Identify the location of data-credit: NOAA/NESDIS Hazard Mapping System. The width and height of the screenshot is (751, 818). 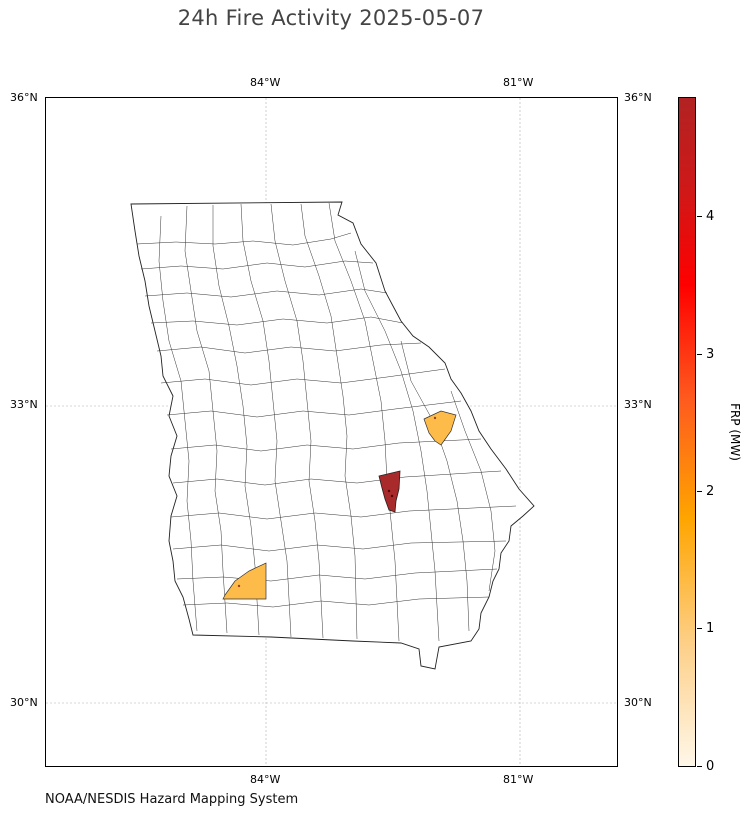
(172, 799).